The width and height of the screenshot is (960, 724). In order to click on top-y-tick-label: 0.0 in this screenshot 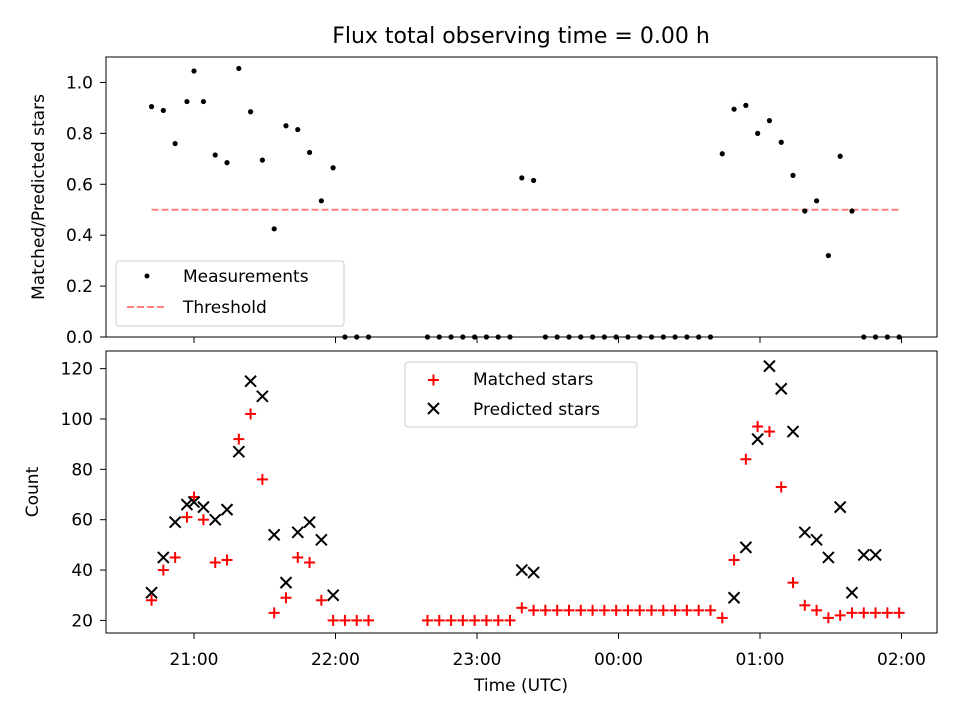, I will do `click(79, 338)`.